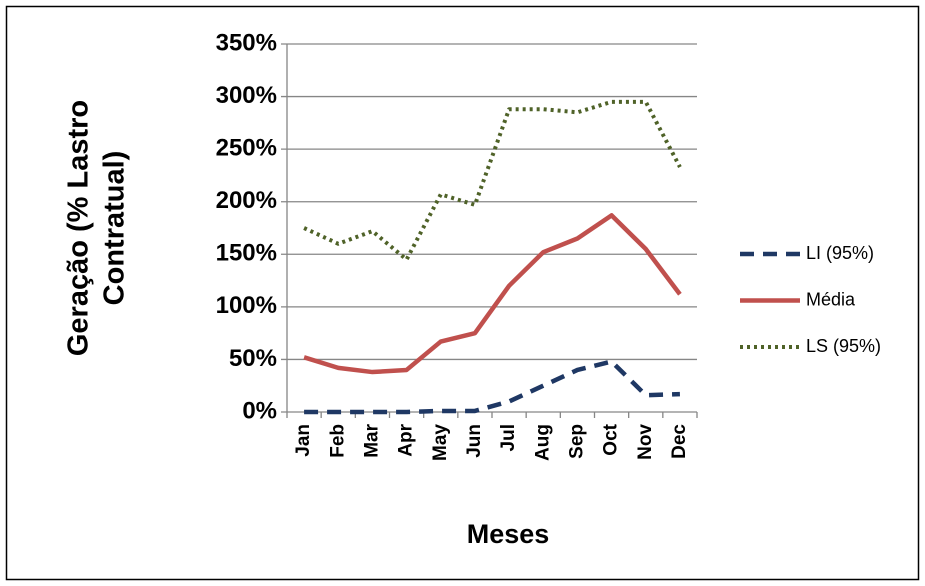 The width and height of the screenshot is (925, 586). I want to click on y-tick-label: 100%, so click(246, 305).